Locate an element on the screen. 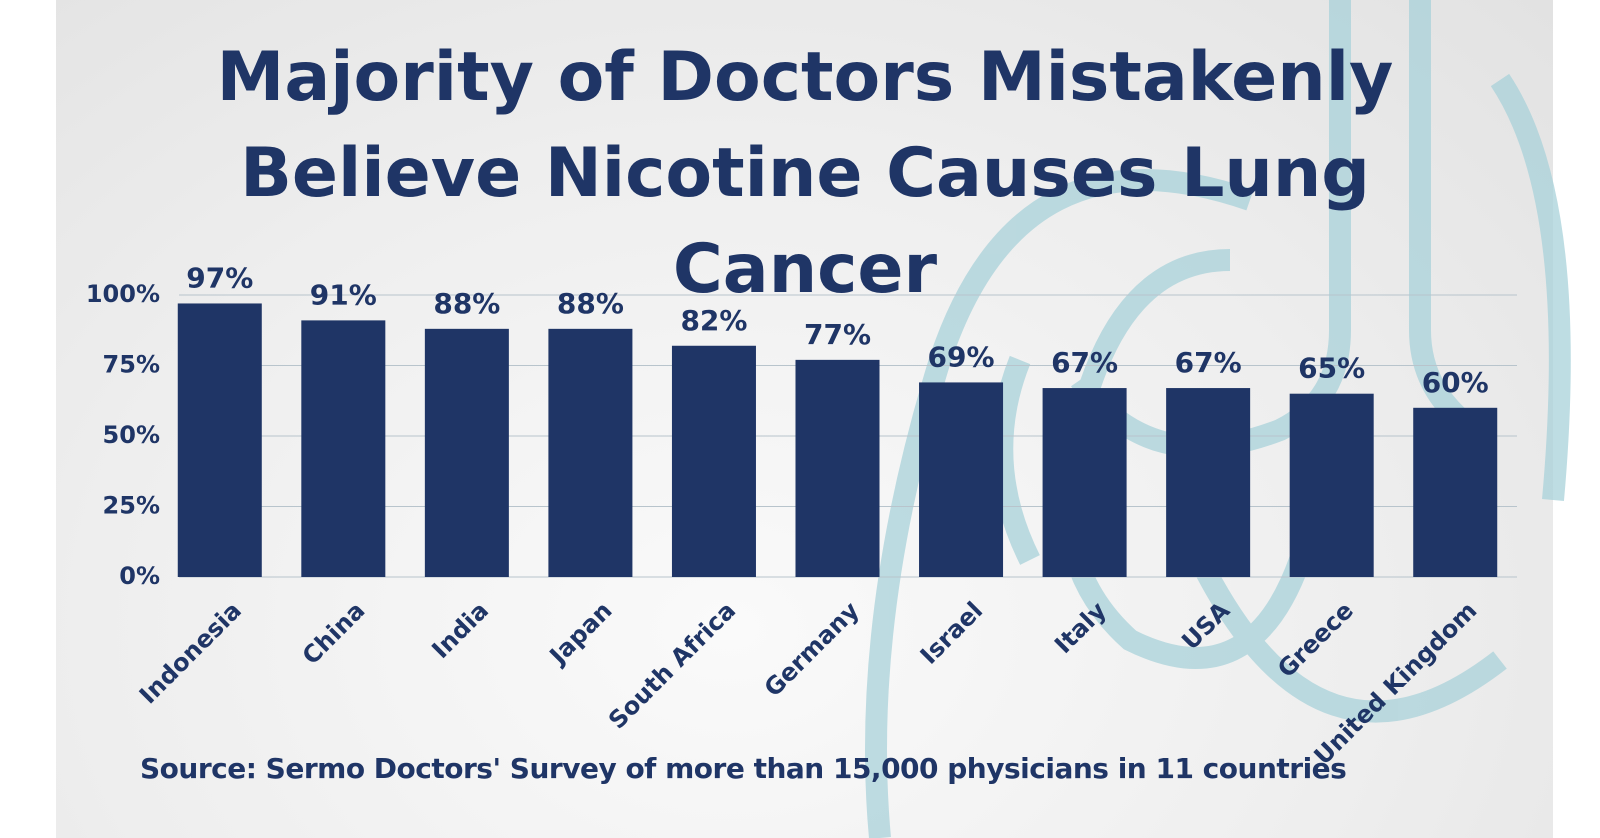 The image size is (1600, 838). x-tick-label: China is located at coordinates (334, 633).